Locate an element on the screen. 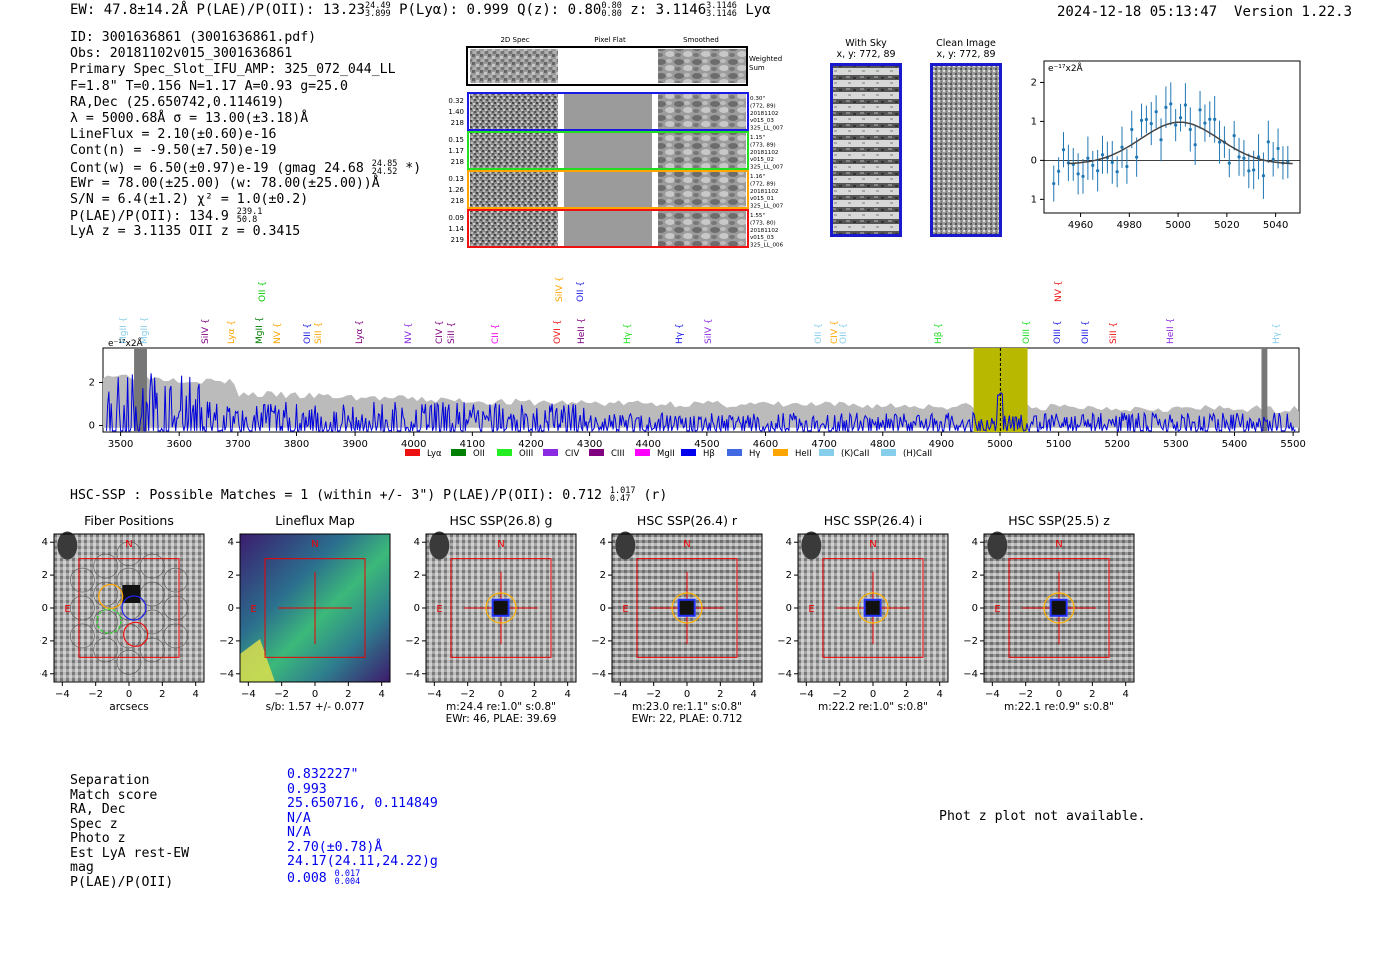 The width and height of the screenshot is (1400, 953). line-label-text: MgII { is located at coordinates (124, 330).